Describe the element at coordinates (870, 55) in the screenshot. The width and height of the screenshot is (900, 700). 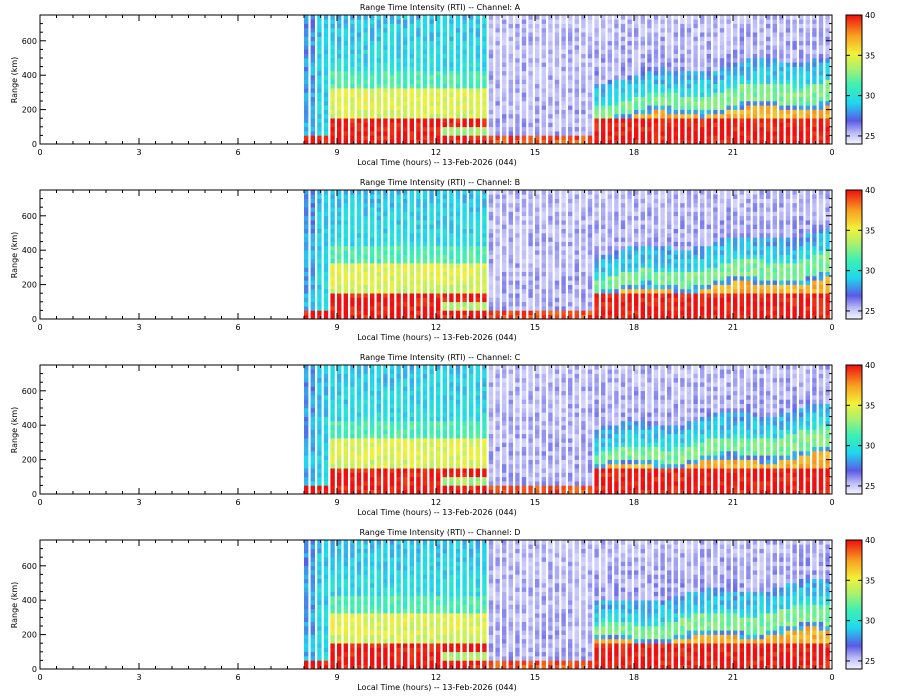
I see `colorbar-tick-label: 35` at that location.